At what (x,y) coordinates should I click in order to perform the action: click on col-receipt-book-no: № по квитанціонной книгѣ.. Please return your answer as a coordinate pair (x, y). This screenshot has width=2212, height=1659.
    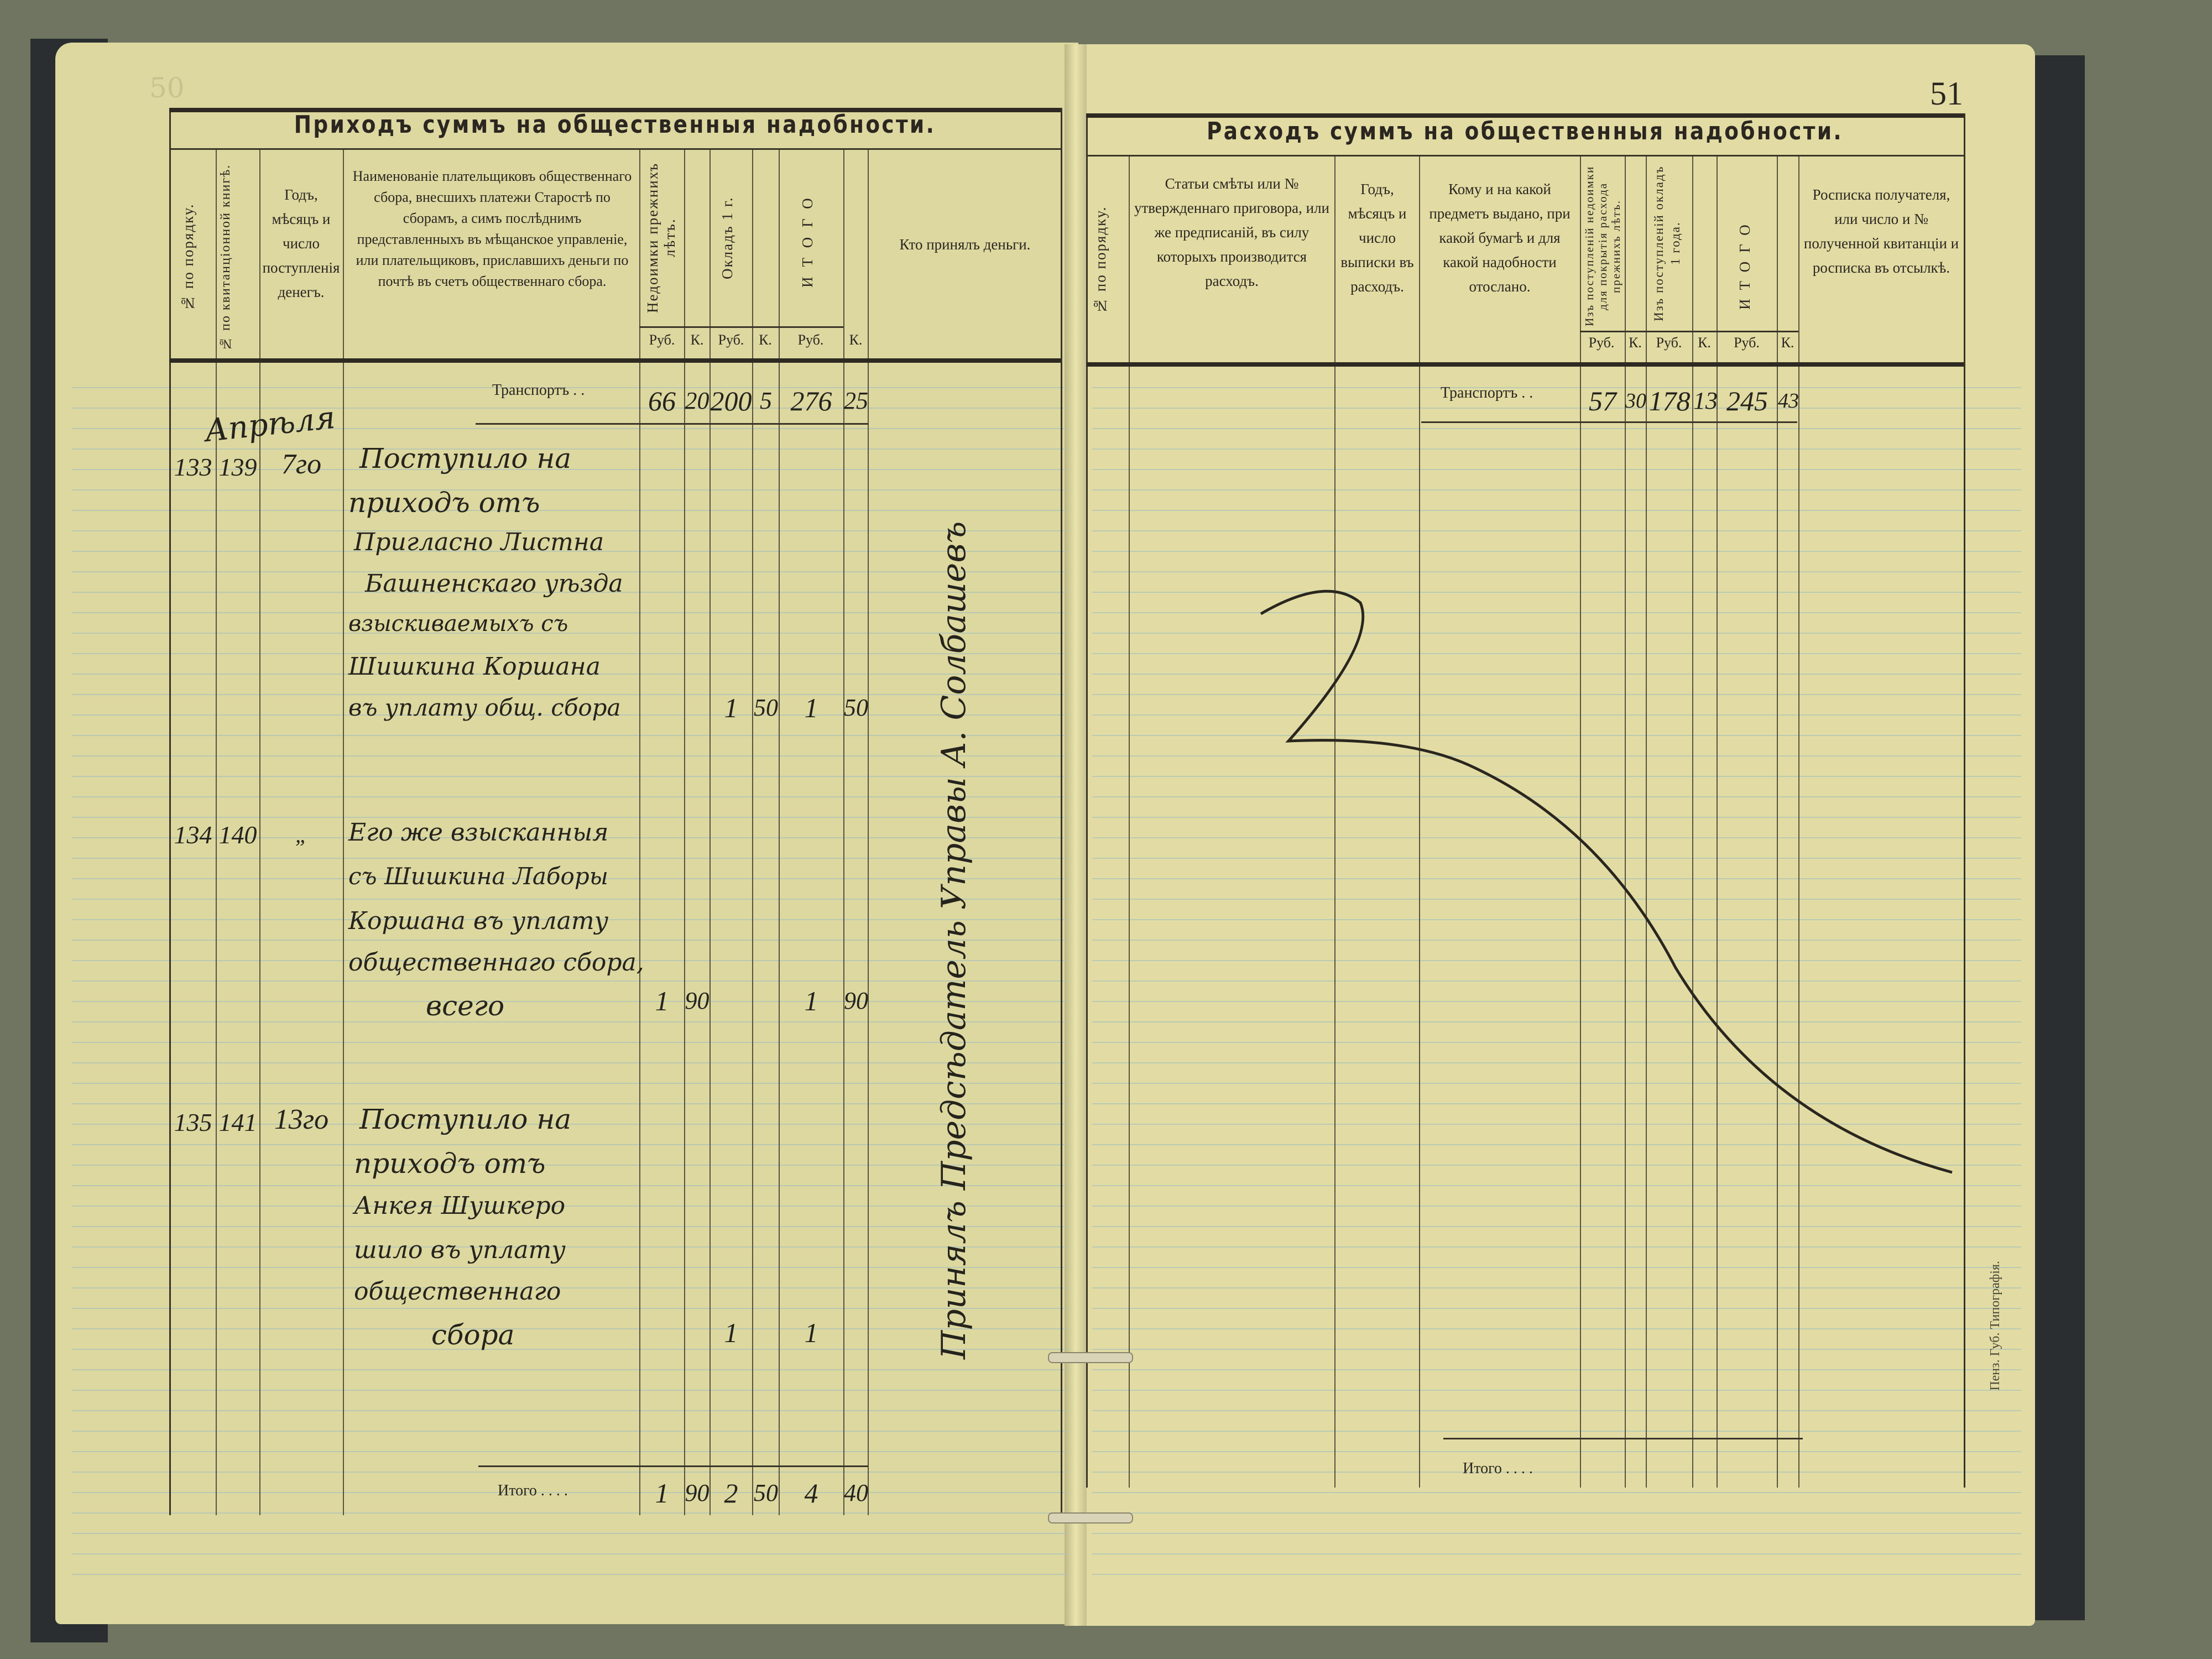
    Looking at the image, I should click on (226, 258).